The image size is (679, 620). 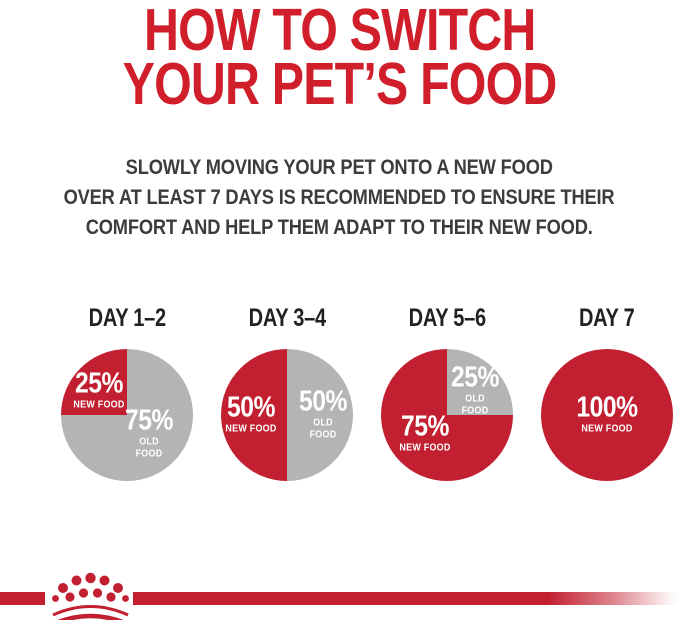 What do you see at coordinates (339, 31) in the screenshot?
I see `title-line-1: HOW TO SWITCH` at bounding box center [339, 31].